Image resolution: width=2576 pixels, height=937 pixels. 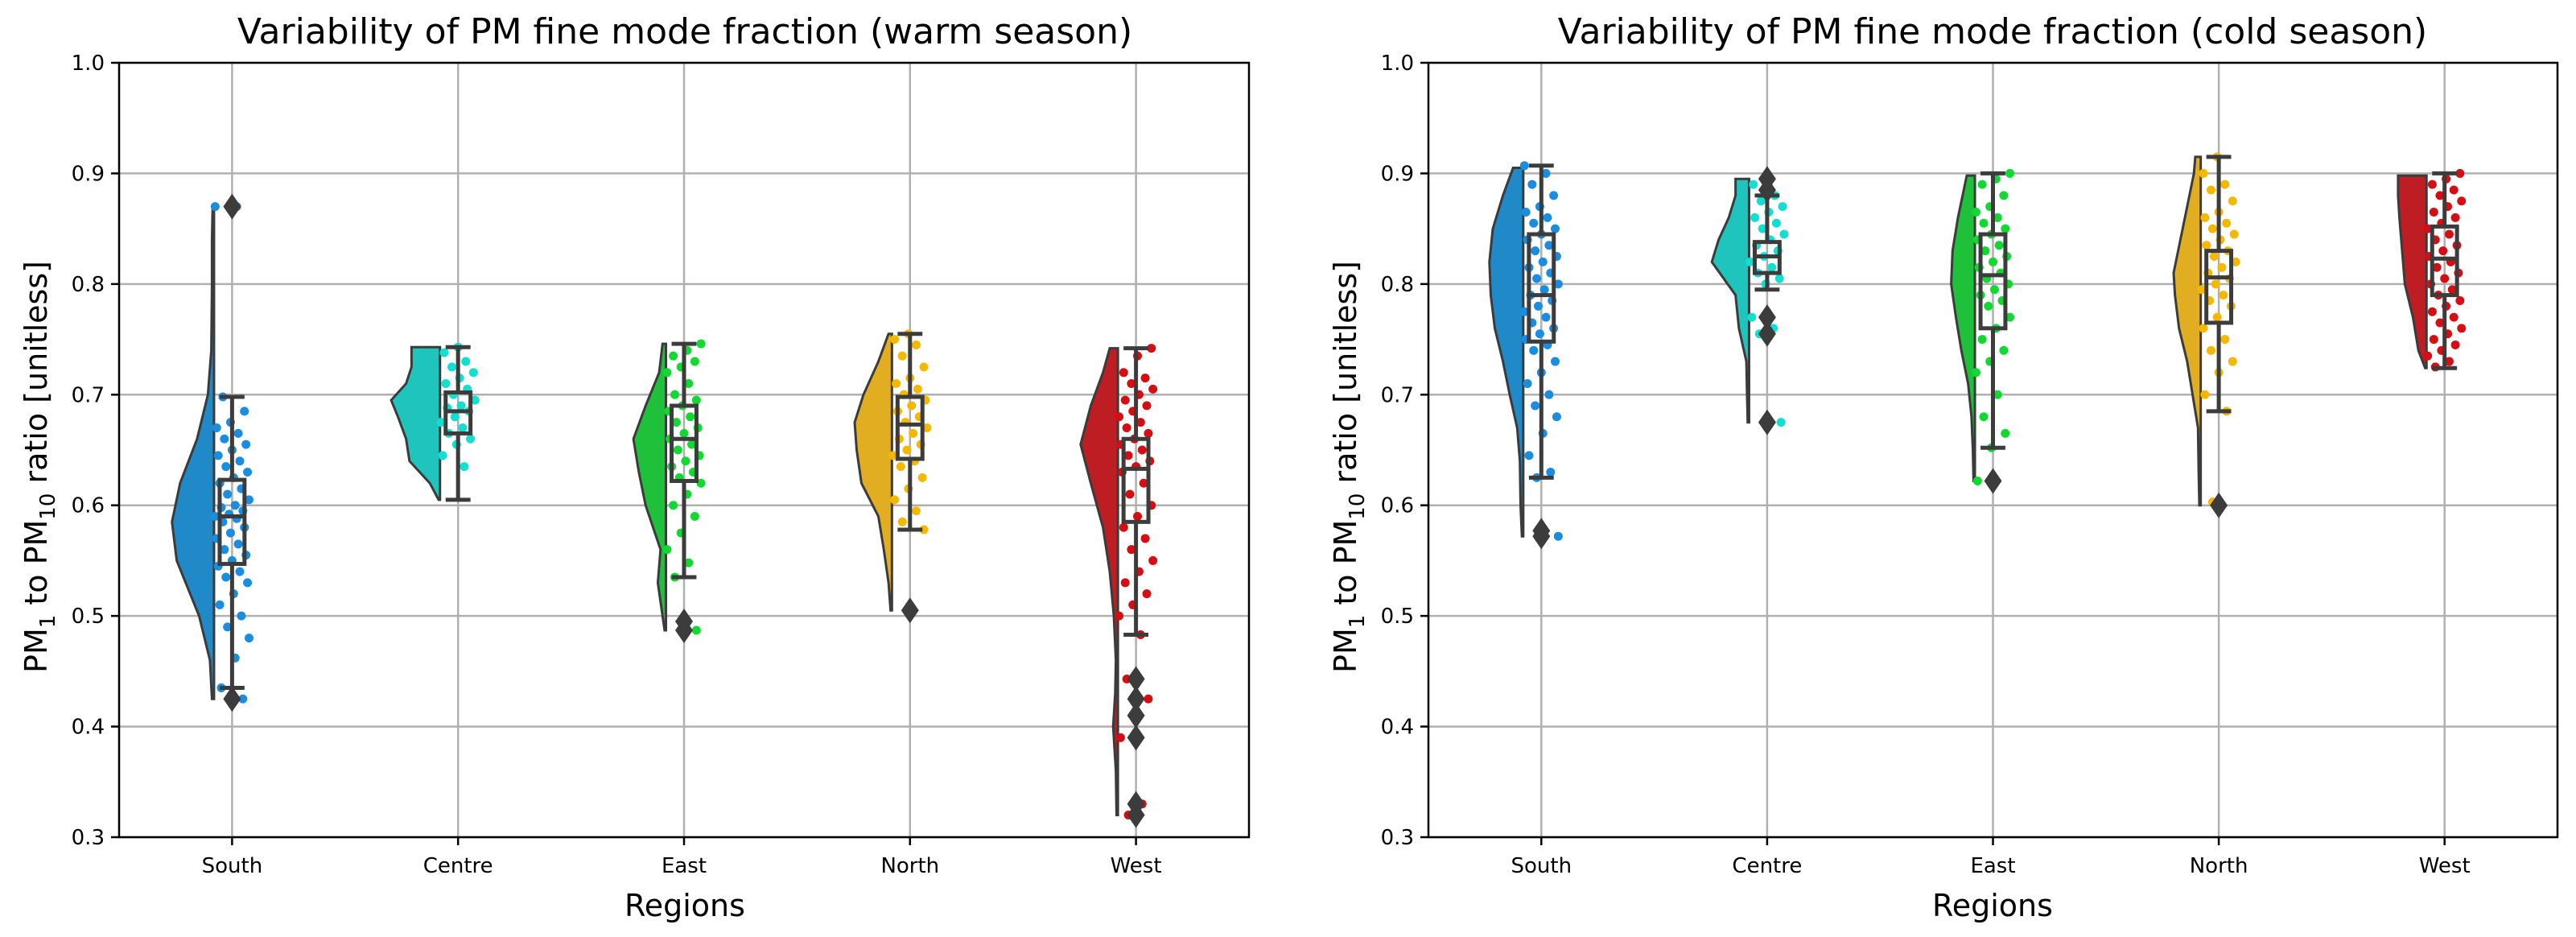 I want to click on y-tick-label: 0.6, so click(x=1397, y=506).